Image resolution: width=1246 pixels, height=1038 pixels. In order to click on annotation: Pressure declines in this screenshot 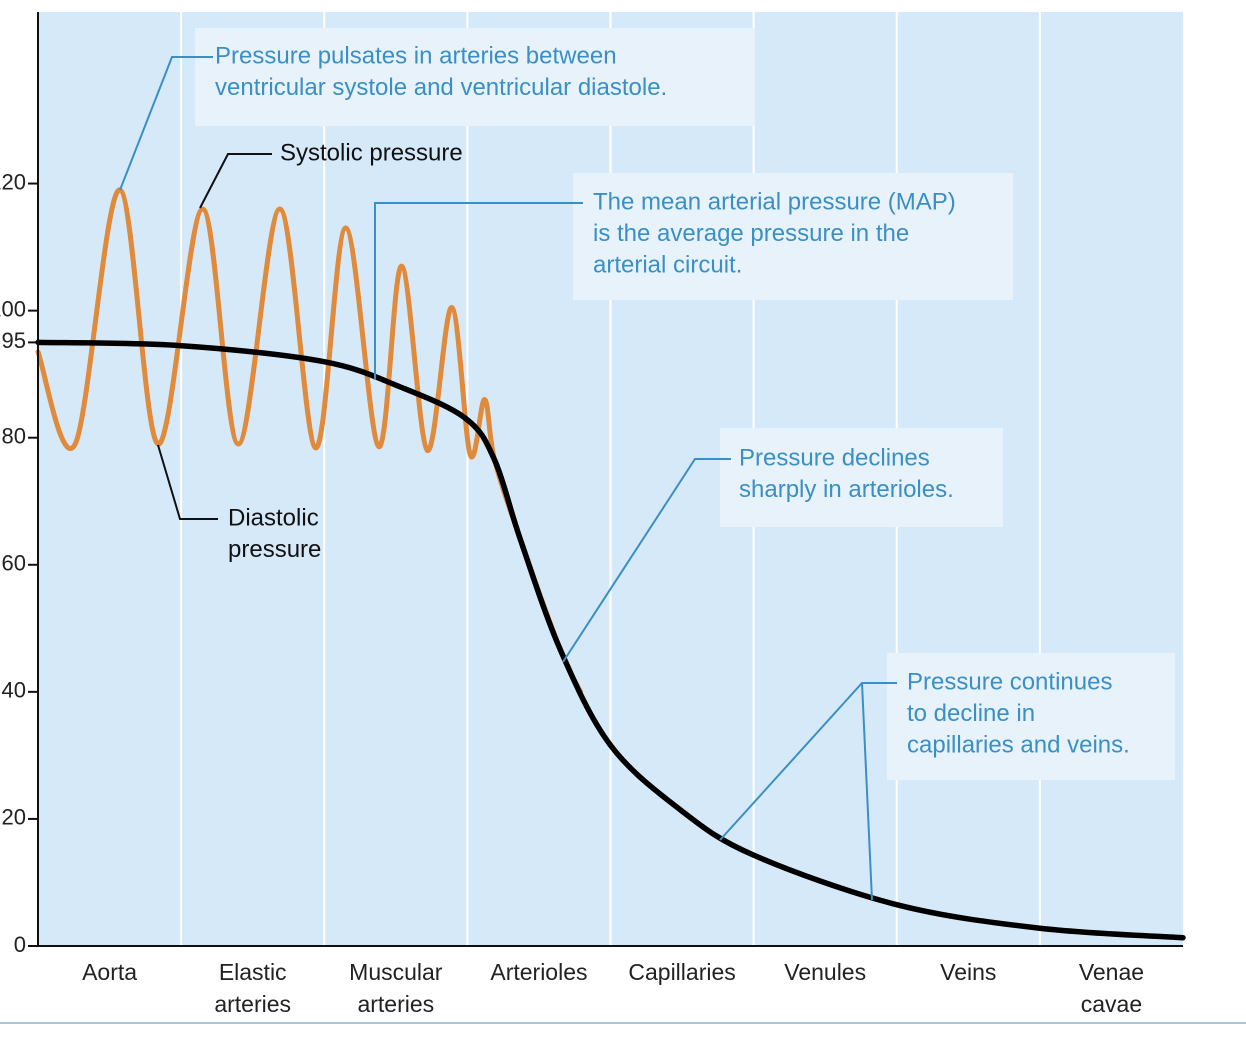, I will do `click(834, 457)`.